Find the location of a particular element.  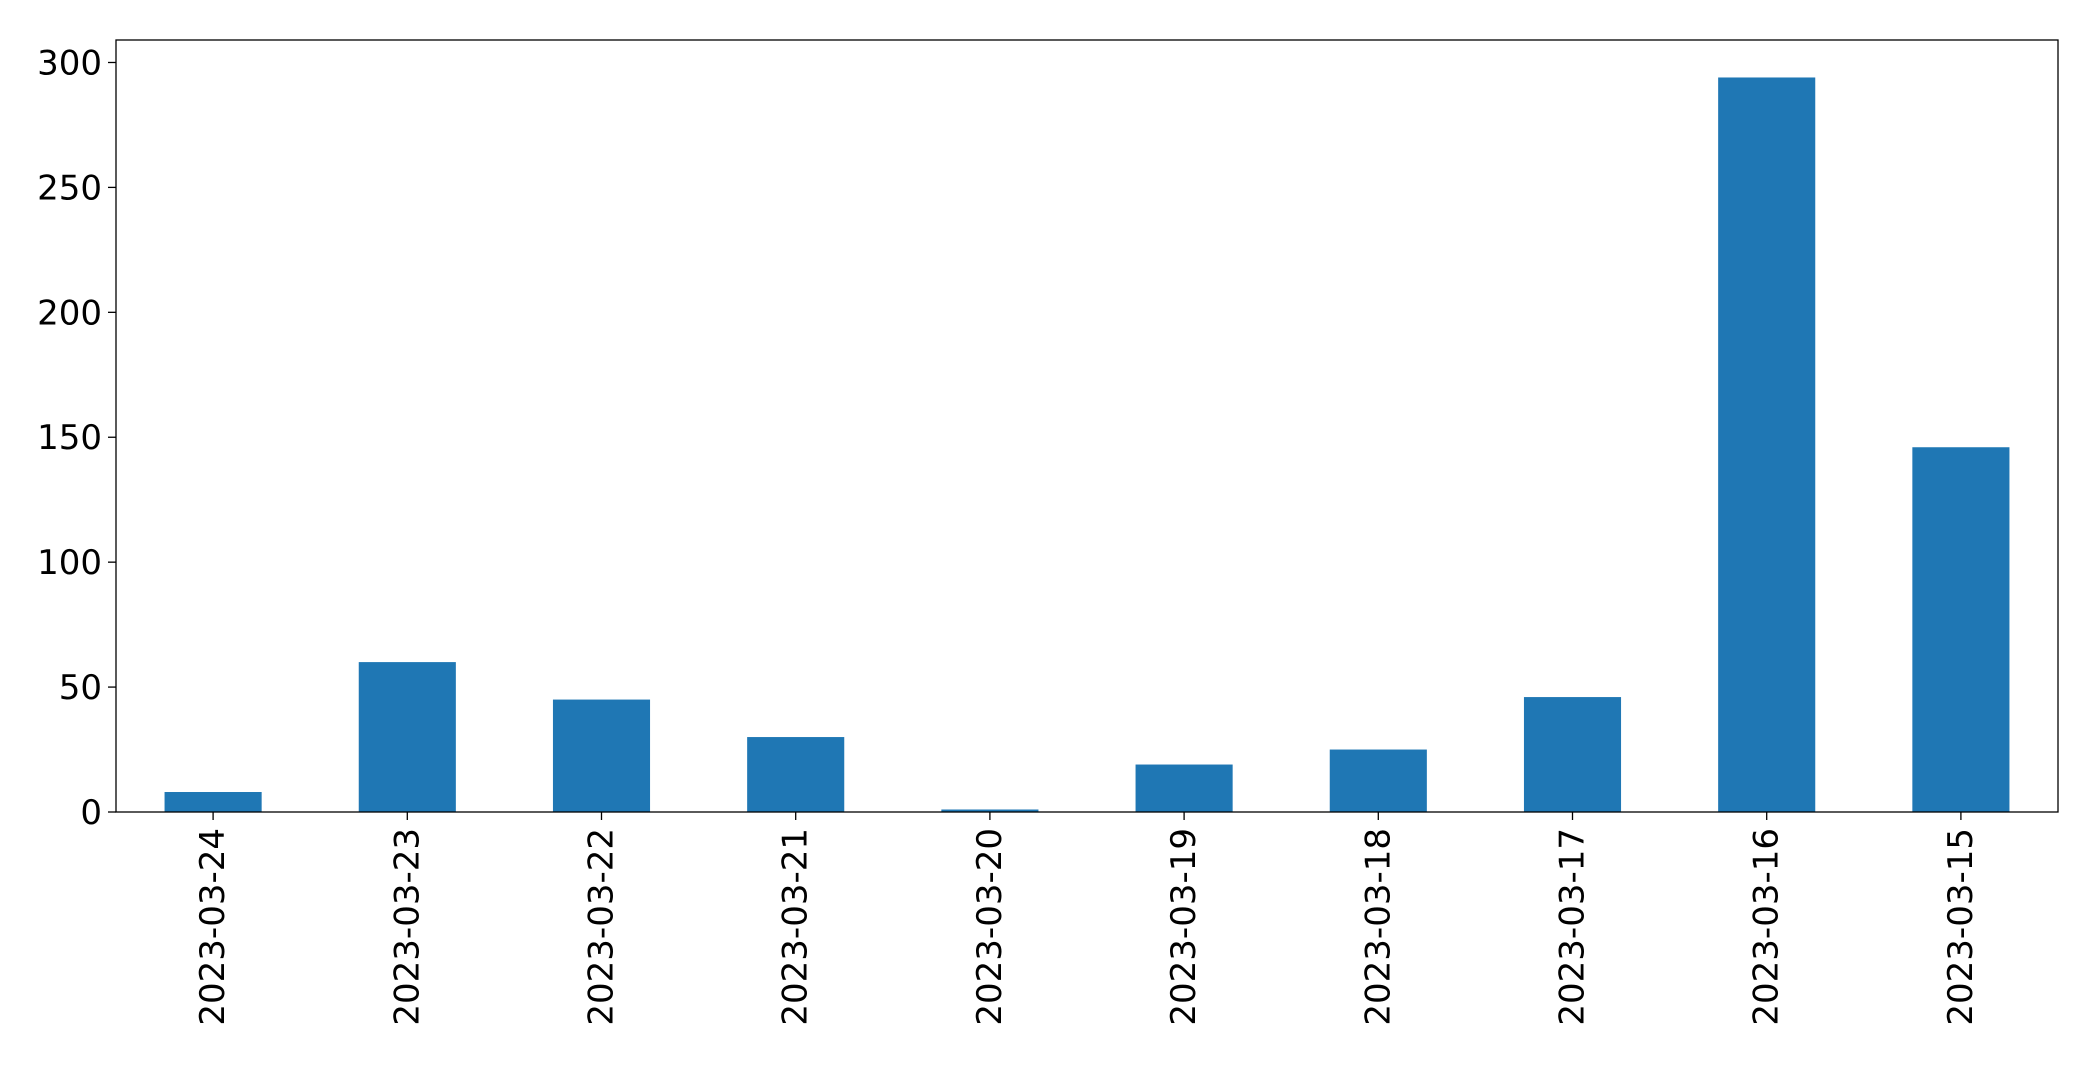

y-tick-label: 300 is located at coordinates (69, 63).